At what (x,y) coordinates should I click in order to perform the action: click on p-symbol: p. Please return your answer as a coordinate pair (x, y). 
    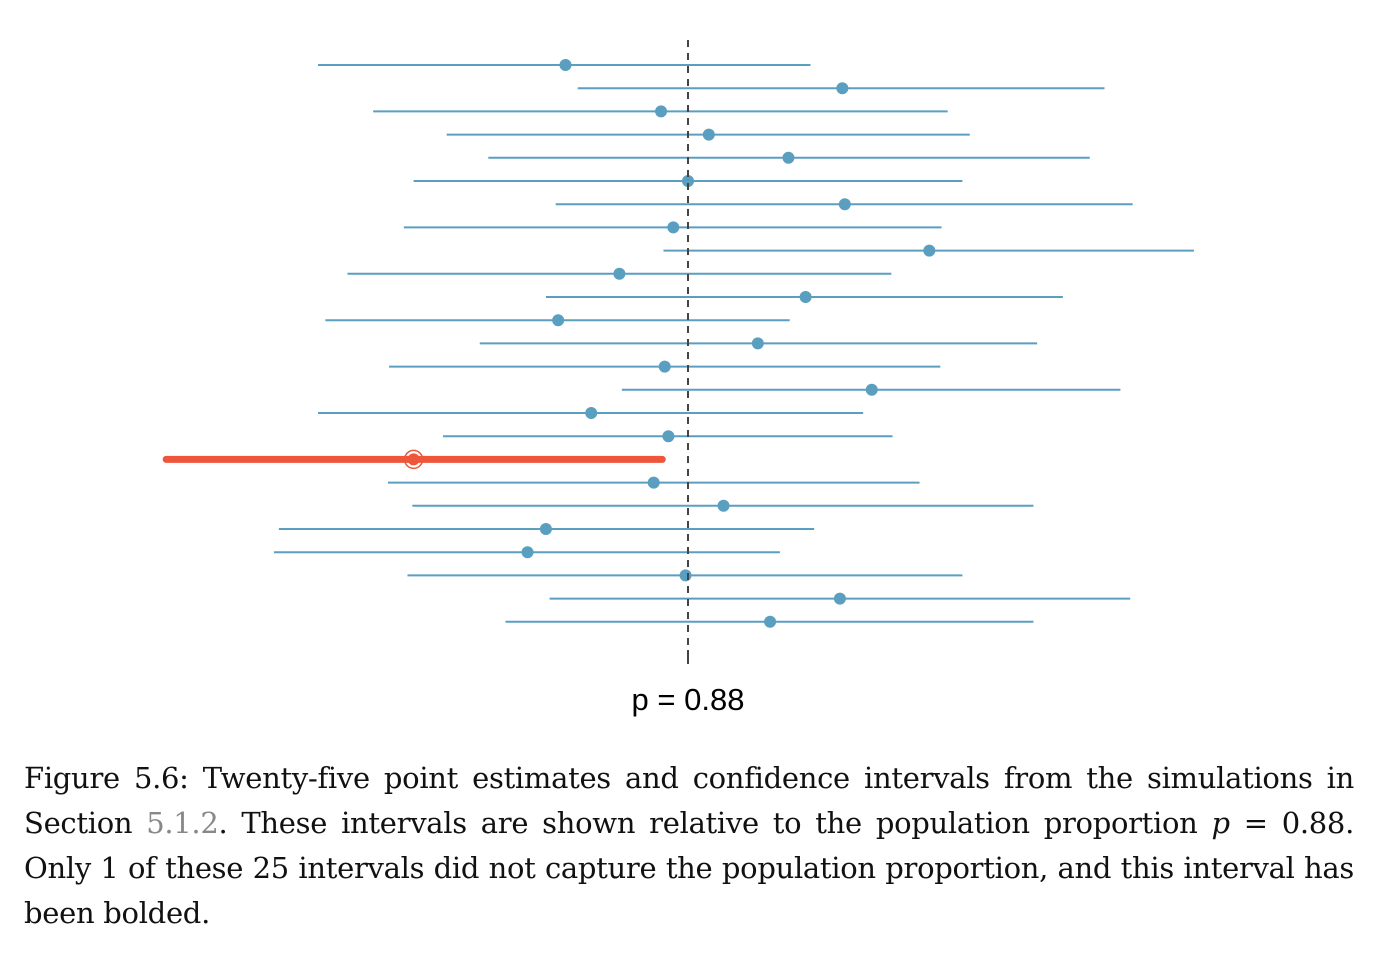
    Looking at the image, I should click on (1221, 823).